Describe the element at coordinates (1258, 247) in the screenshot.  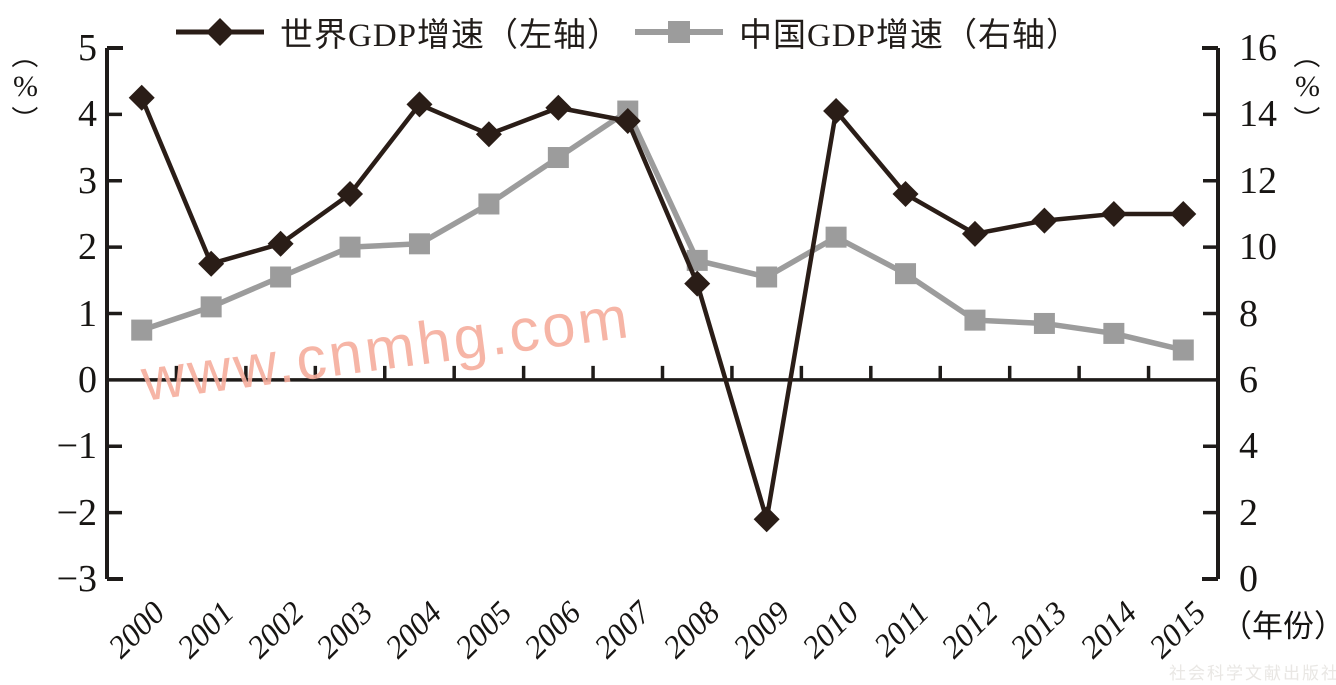
I see `right-axis-tick-label: 10` at that location.